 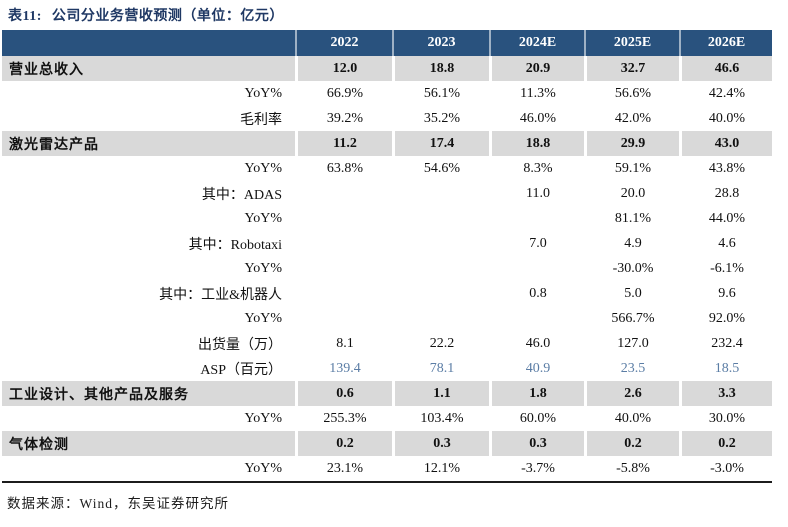 I want to click on cell-value: 8.1, so click(x=343, y=343).